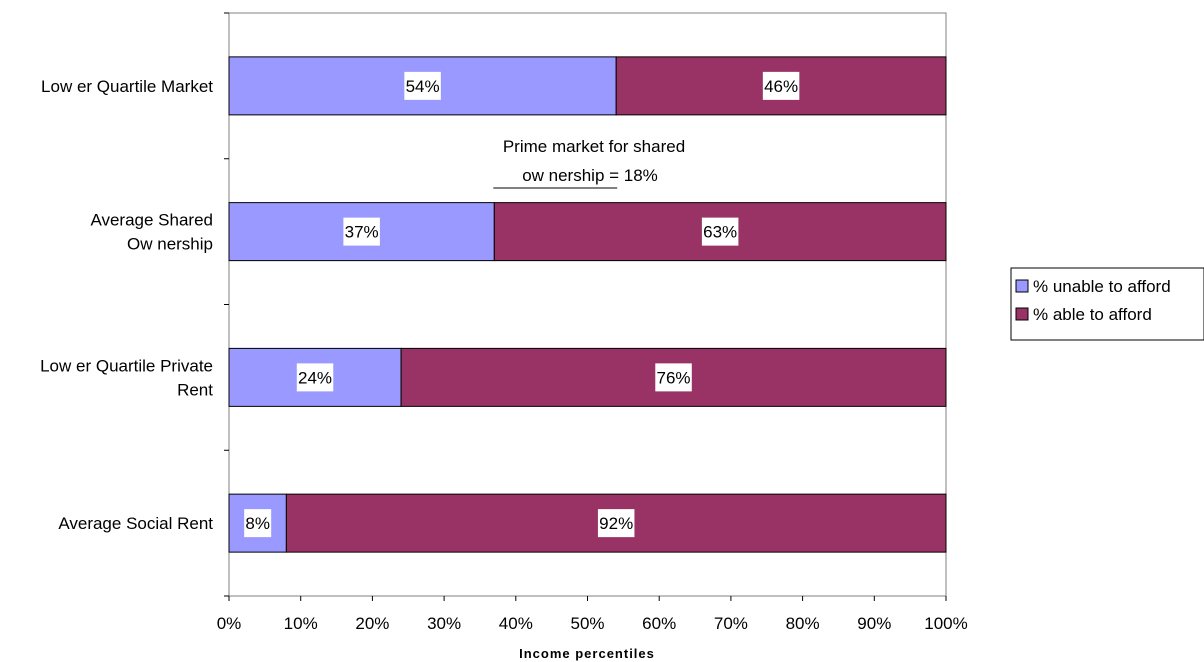  Describe the element at coordinates (590, 175) in the screenshot. I see `annotation-line-2: ow nership = 18%` at that location.